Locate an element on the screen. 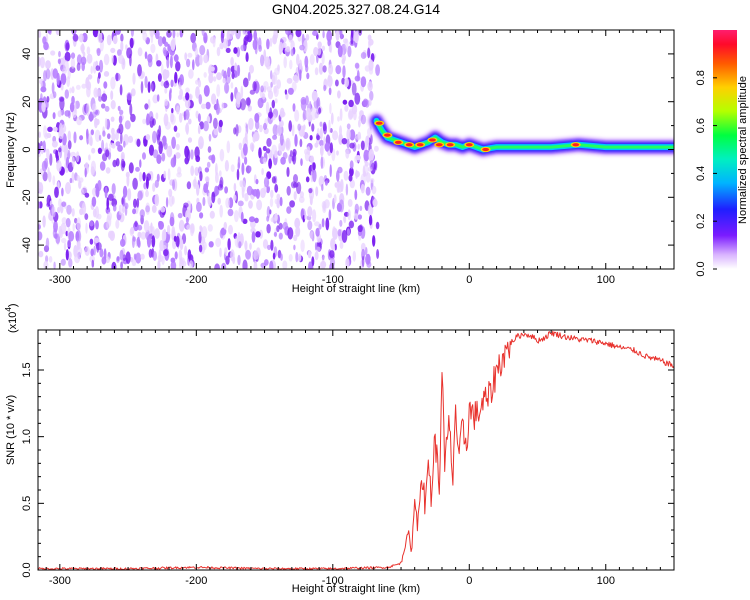 The width and height of the screenshot is (750, 600). spectrogram-ylabel: Frequency (Hz) is located at coordinates (11, 150).